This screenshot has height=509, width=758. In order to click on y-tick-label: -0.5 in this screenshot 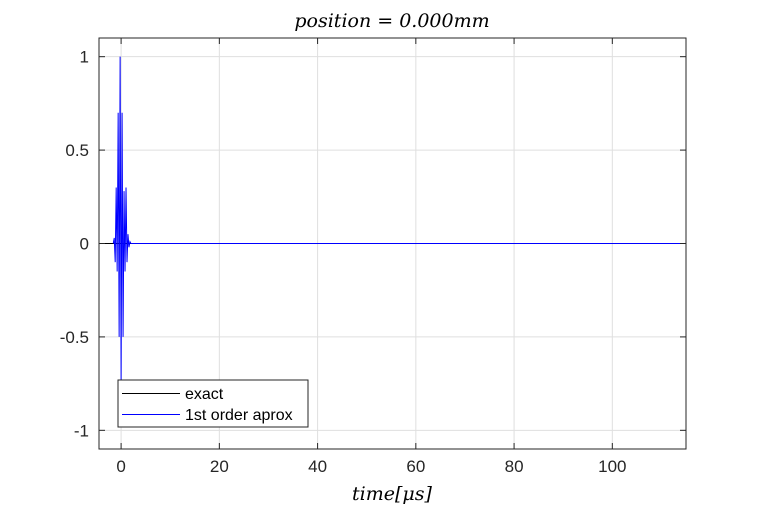, I will do `click(74, 337)`.